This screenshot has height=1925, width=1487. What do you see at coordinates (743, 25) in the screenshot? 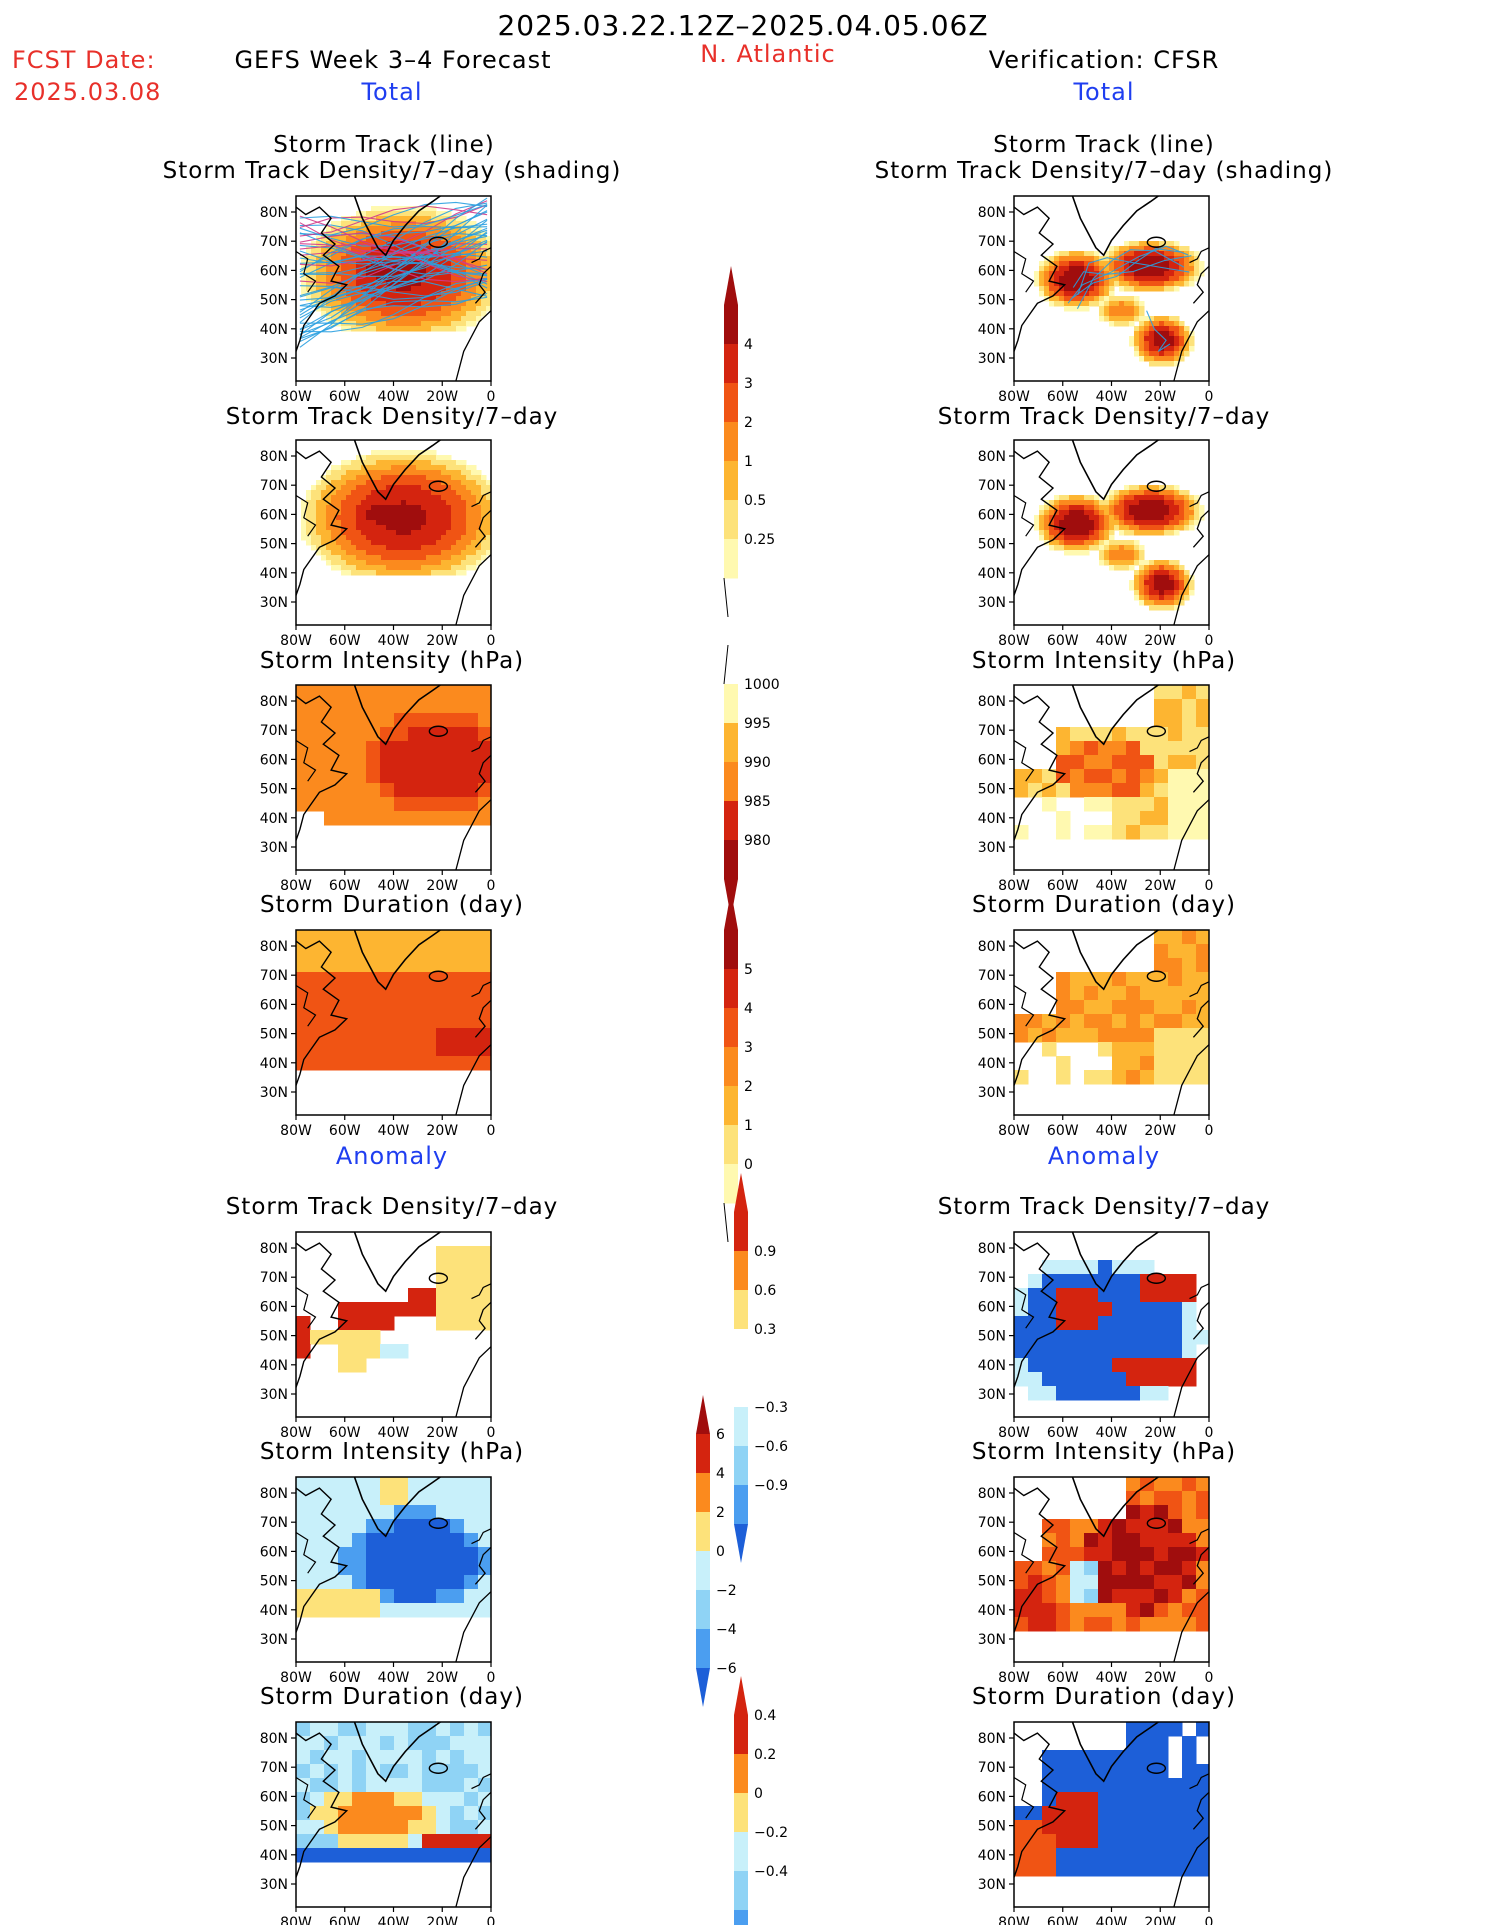
I see `period-title: 2025.03.22.12Z–2025.04.05.06Z` at bounding box center [743, 25].